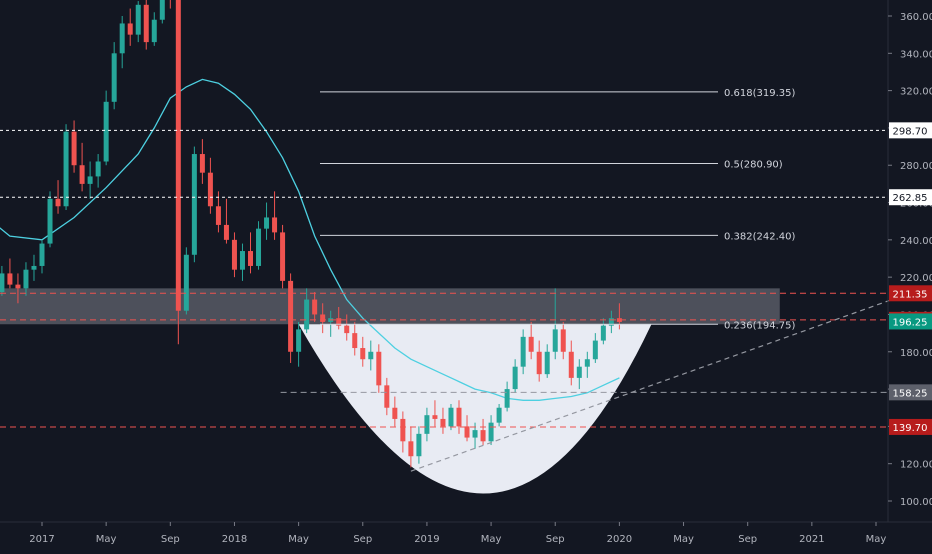  Describe the element at coordinates (916, 17) in the screenshot. I see `y-tick-label: 360.00` at that location.